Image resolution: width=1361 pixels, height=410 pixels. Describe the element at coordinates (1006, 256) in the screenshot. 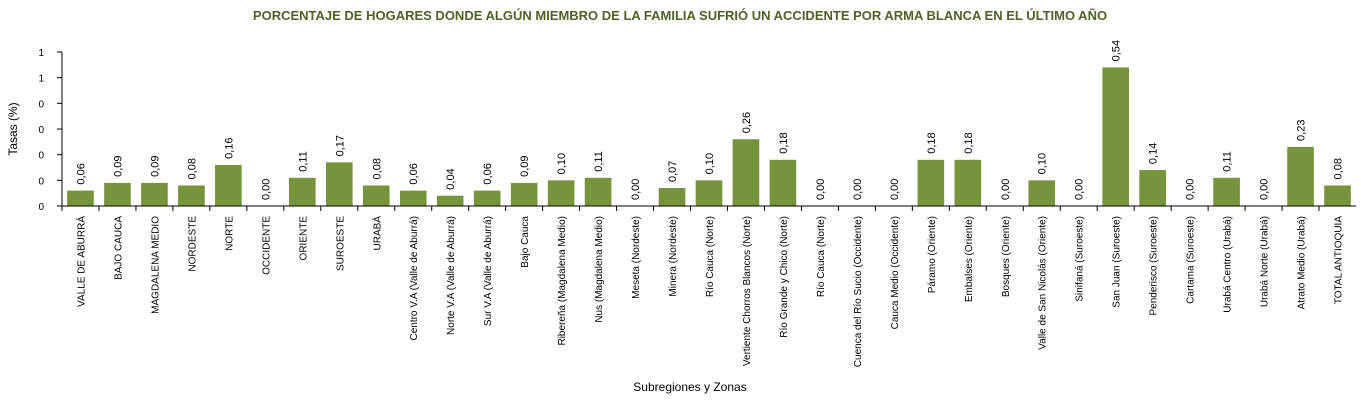

I see `x-tick-label: Bosques (Oriente)` at that location.